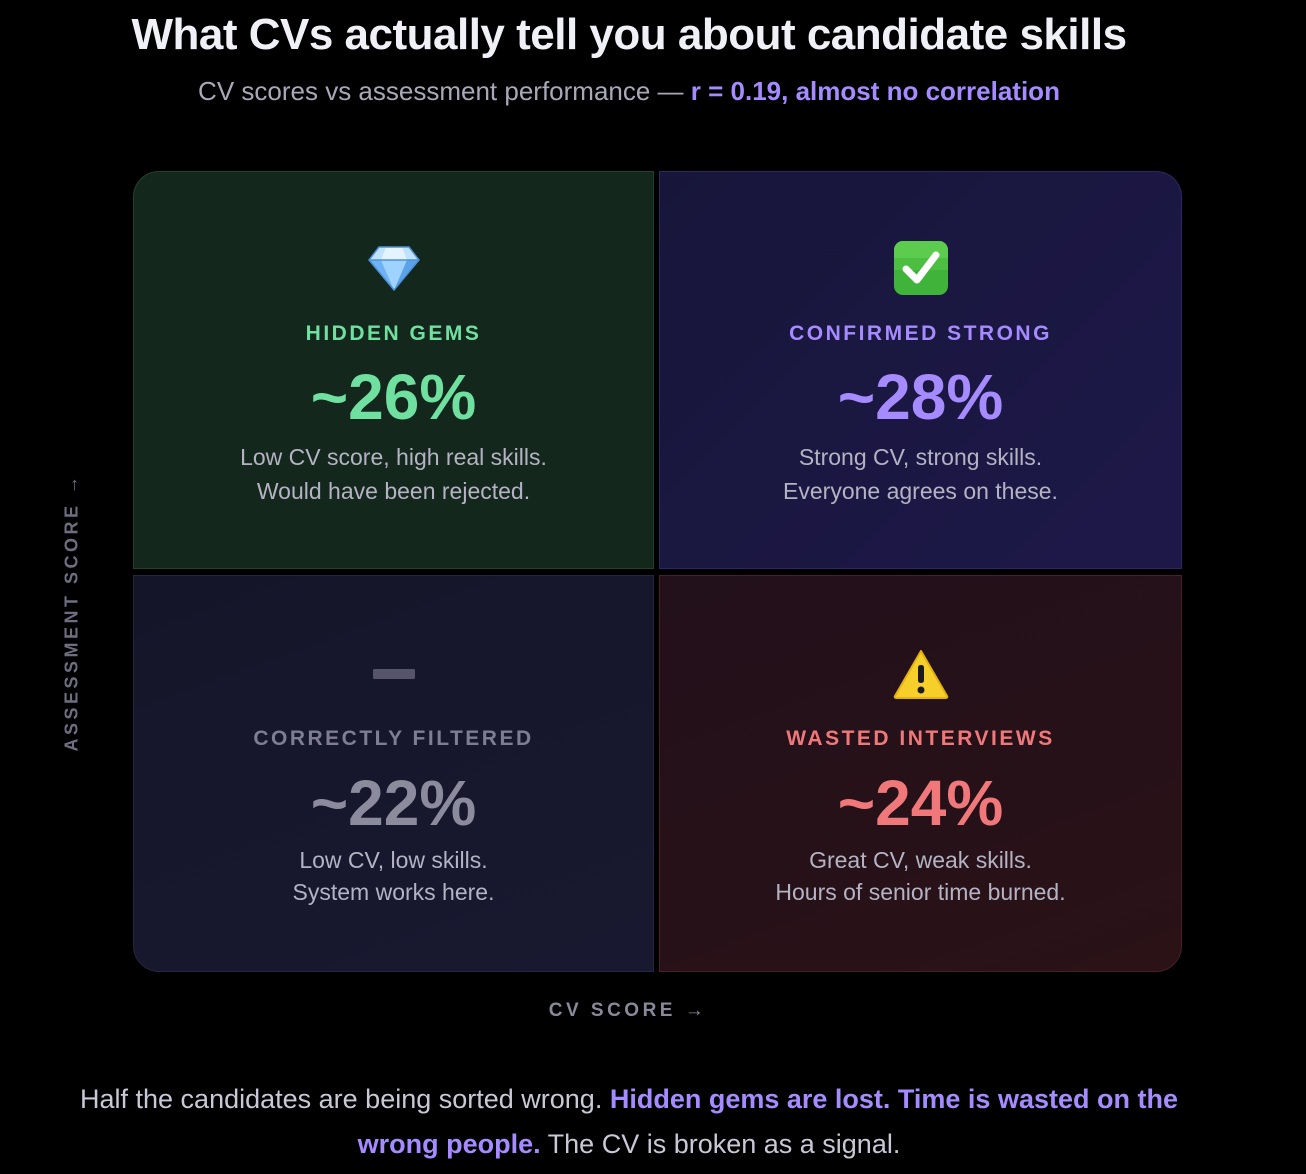 Image resolution: width=1306 pixels, height=1174 pixels. I want to click on minus-icon, so click(393, 674).